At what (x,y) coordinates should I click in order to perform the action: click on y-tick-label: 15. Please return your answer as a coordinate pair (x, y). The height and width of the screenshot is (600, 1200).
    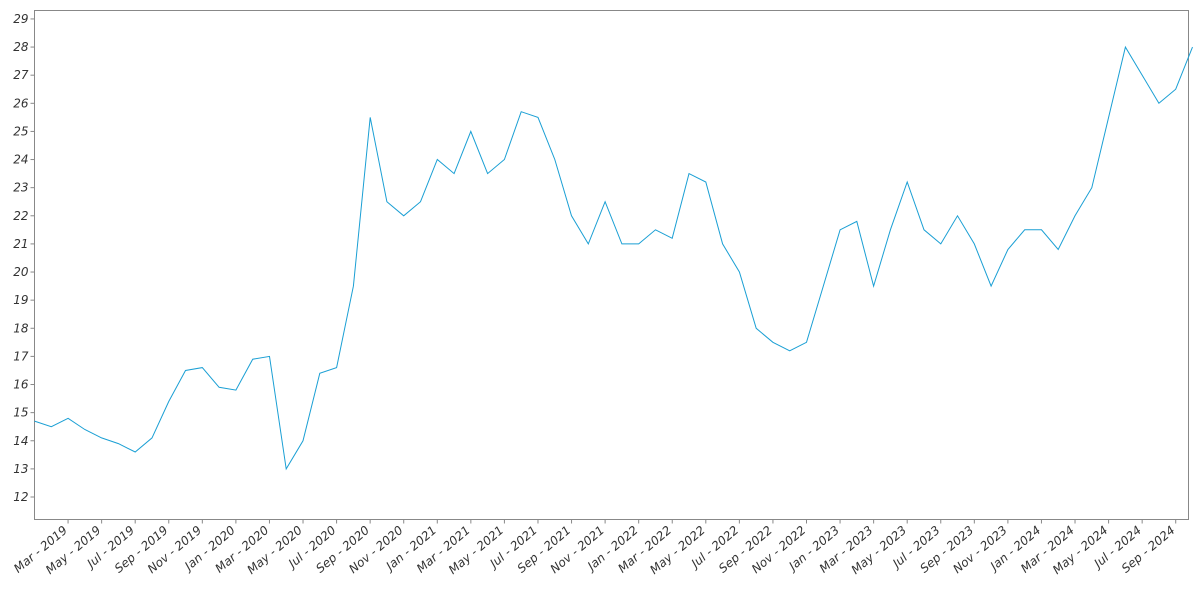
    Looking at the image, I should click on (20, 413).